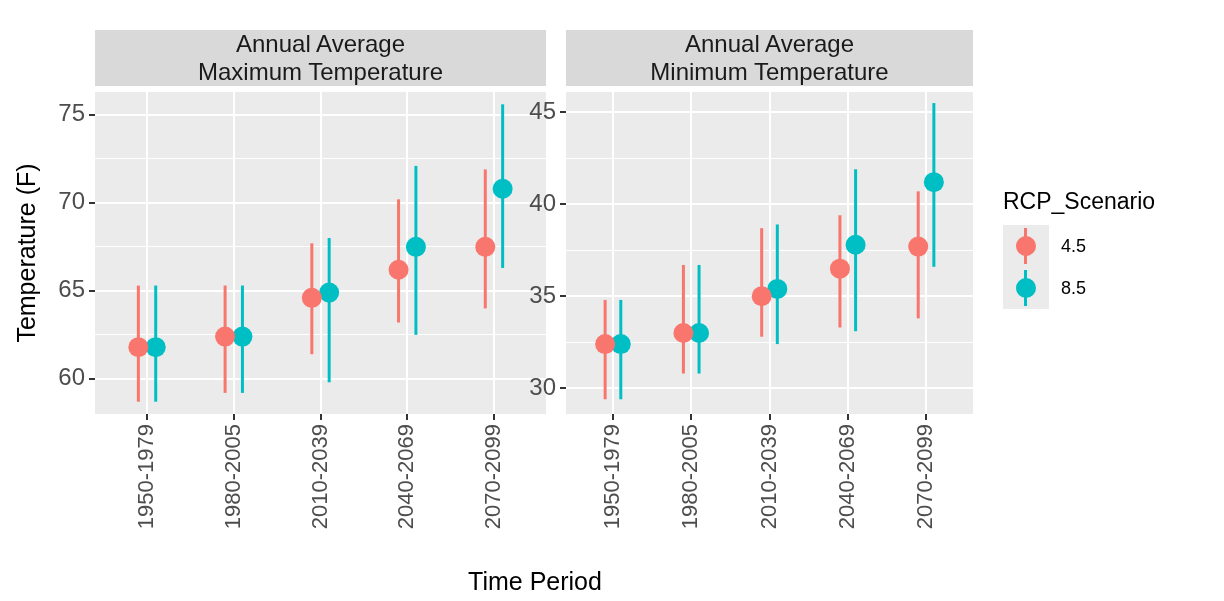 This screenshot has height=601, width=1224. Describe the element at coordinates (320, 58) in the screenshot. I see `chart-title: Annual Average Maximum Temperature` at that location.